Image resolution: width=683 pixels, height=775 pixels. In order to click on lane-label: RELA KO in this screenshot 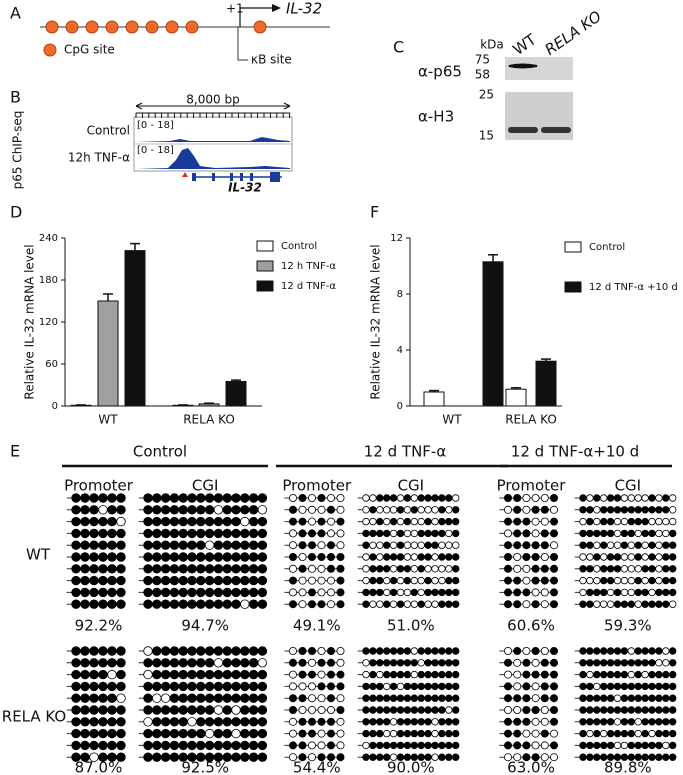, I will do `click(573, 33)`.